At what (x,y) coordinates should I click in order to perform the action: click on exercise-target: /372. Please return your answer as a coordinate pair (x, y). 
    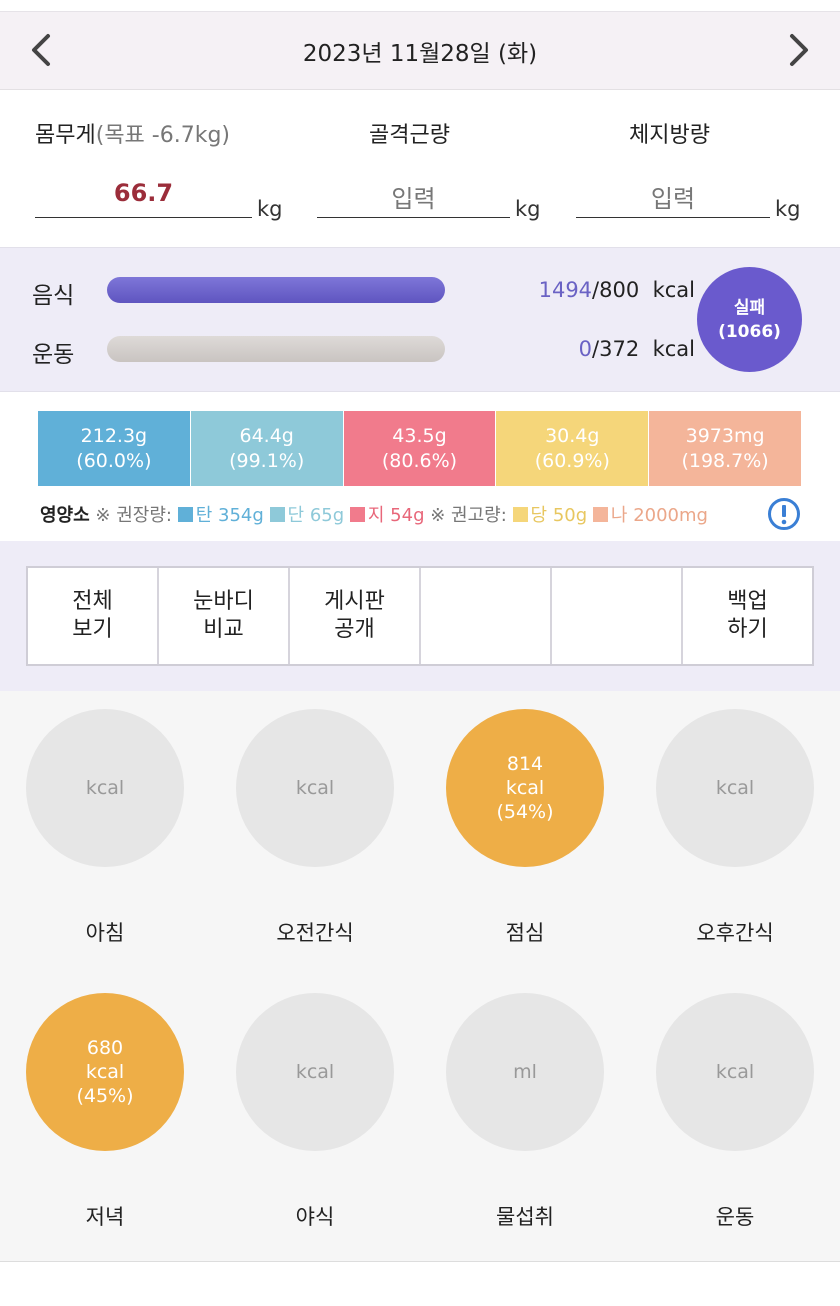
    Looking at the image, I should click on (616, 349).